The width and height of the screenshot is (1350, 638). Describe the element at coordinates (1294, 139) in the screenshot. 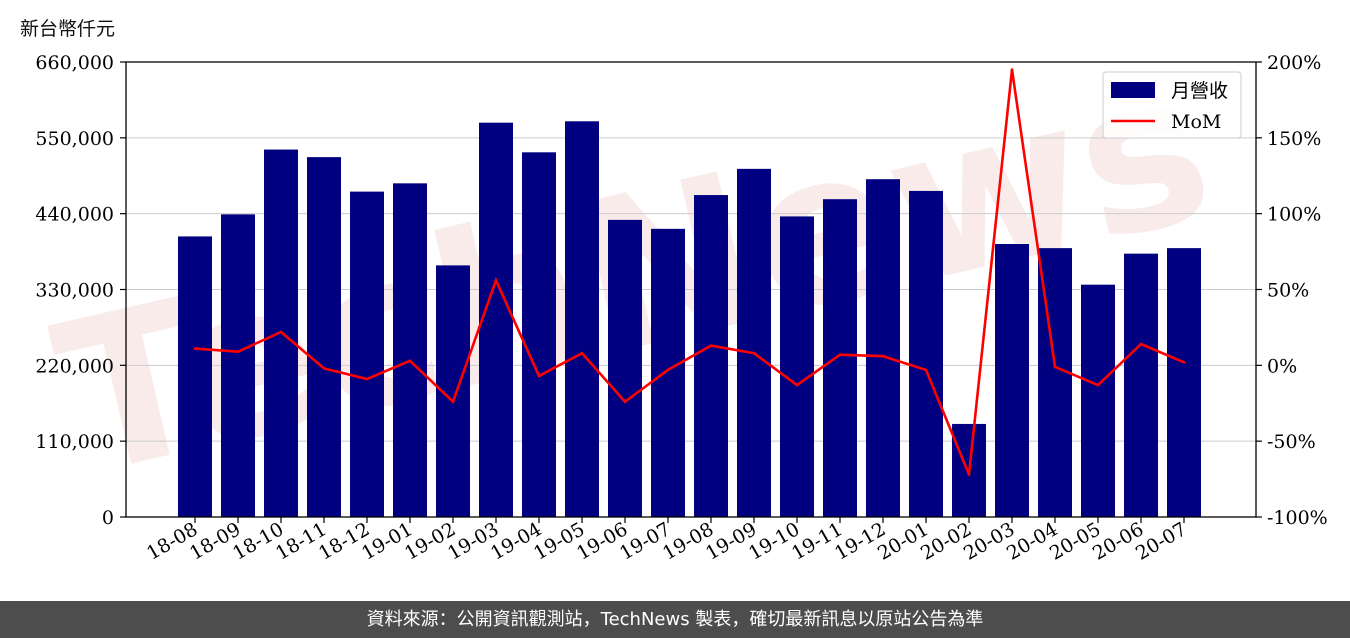

I see `right-tick-label: 150%` at that location.